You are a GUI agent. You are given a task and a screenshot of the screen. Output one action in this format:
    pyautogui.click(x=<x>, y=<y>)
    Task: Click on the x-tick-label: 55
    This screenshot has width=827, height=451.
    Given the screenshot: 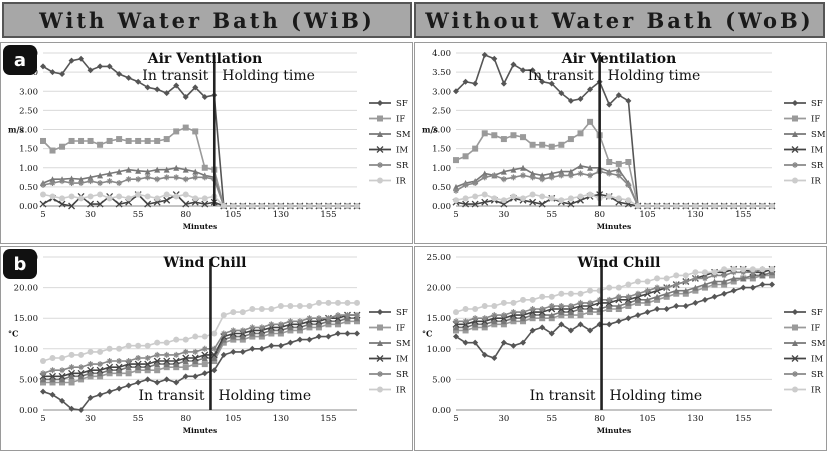 What is the action you would take?
    pyautogui.click(x=551, y=215)
    